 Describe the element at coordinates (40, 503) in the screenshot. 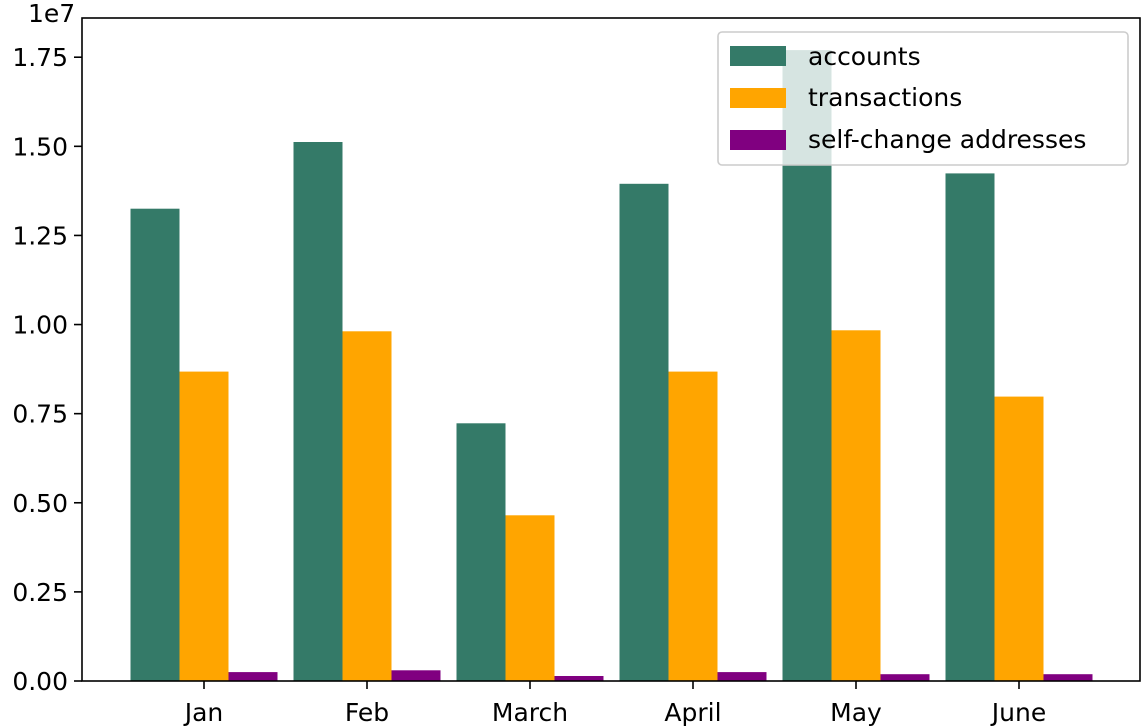

I see `y-tick-label: 0.50` at that location.